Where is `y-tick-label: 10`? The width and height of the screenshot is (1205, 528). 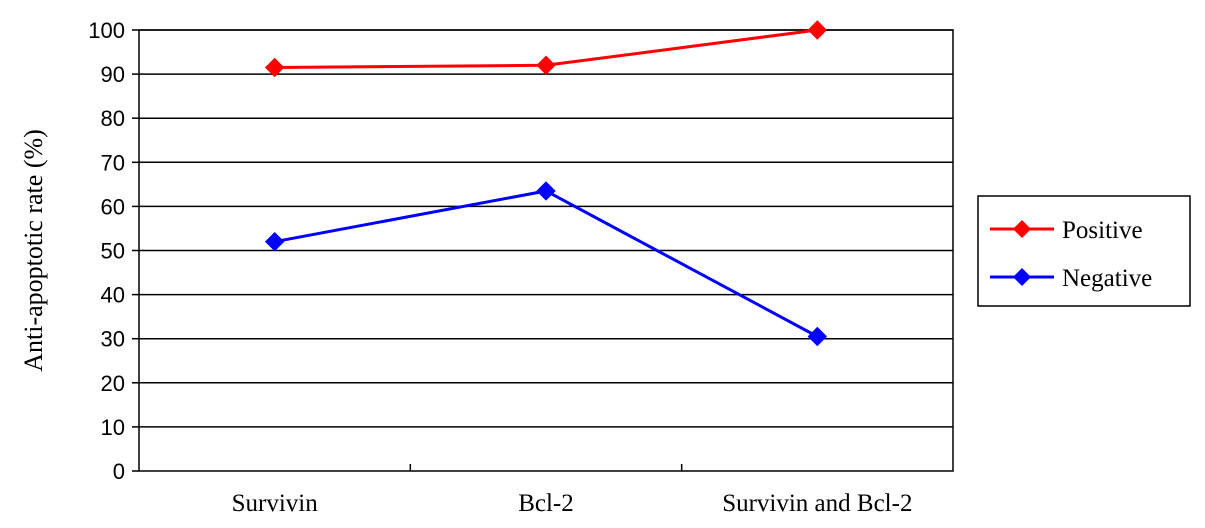 y-tick-label: 10 is located at coordinates (113, 427).